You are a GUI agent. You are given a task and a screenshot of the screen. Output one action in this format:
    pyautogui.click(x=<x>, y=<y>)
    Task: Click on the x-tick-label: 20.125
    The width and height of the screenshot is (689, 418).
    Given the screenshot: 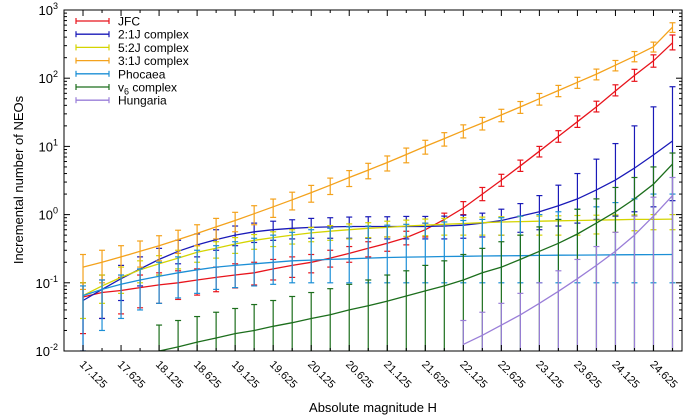 What is the action you would take?
    pyautogui.click(x=321, y=375)
    